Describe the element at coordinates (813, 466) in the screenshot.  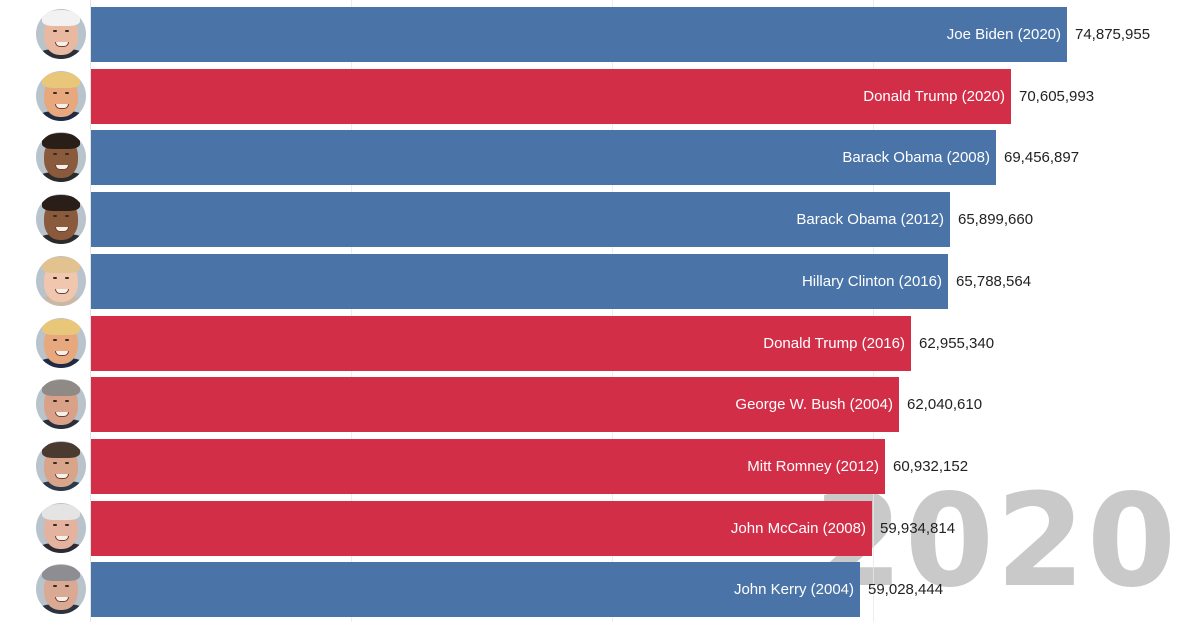
I see `bar-label: Mitt Romney (2012)` at that location.